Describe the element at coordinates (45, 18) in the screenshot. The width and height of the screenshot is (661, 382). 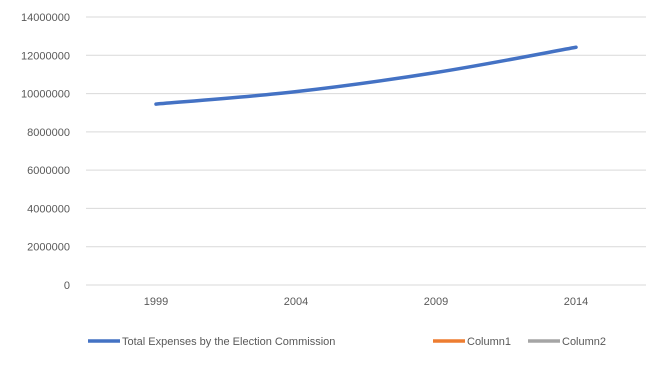
I see `y-tick-label: 14000000` at that location.